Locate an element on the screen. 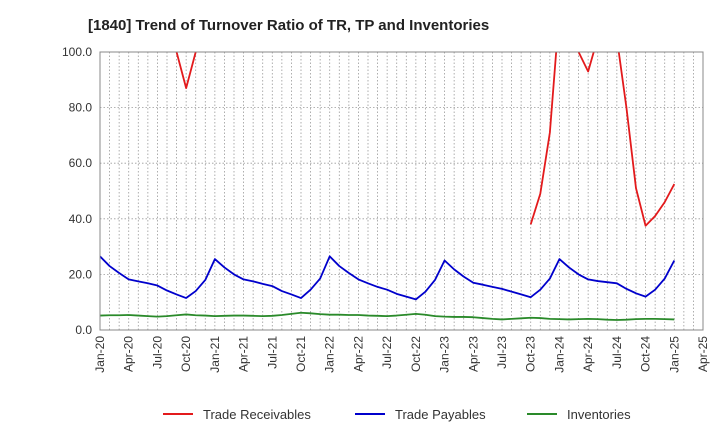 The image size is (720, 440). x-tick-label: Jul-23 is located at coordinates (502, 352).